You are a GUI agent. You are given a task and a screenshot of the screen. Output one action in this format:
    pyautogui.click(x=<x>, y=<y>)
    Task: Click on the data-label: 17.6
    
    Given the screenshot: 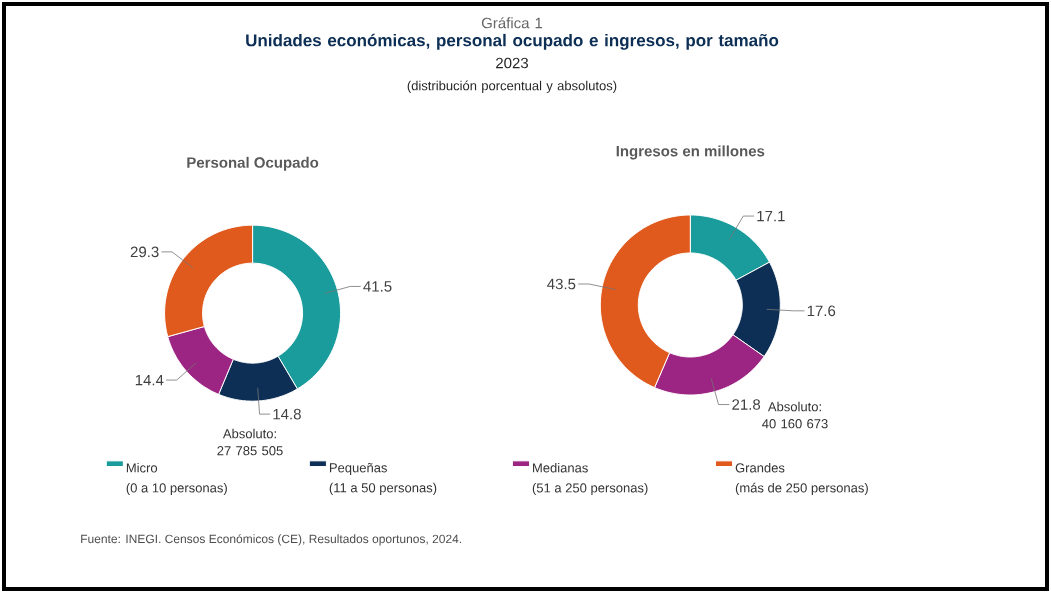 What is the action you would take?
    pyautogui.click(x=821, y=311)
    